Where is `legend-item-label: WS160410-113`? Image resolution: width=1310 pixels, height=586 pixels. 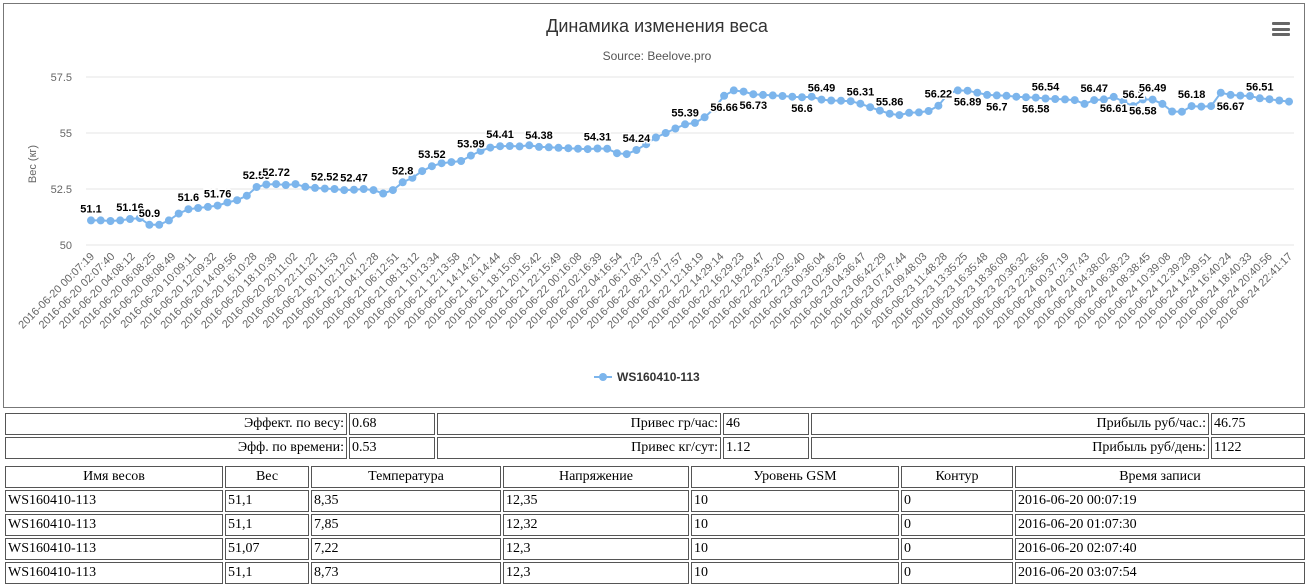
legend-item-label: WS160410-113 is located at coordinates (658, 377).